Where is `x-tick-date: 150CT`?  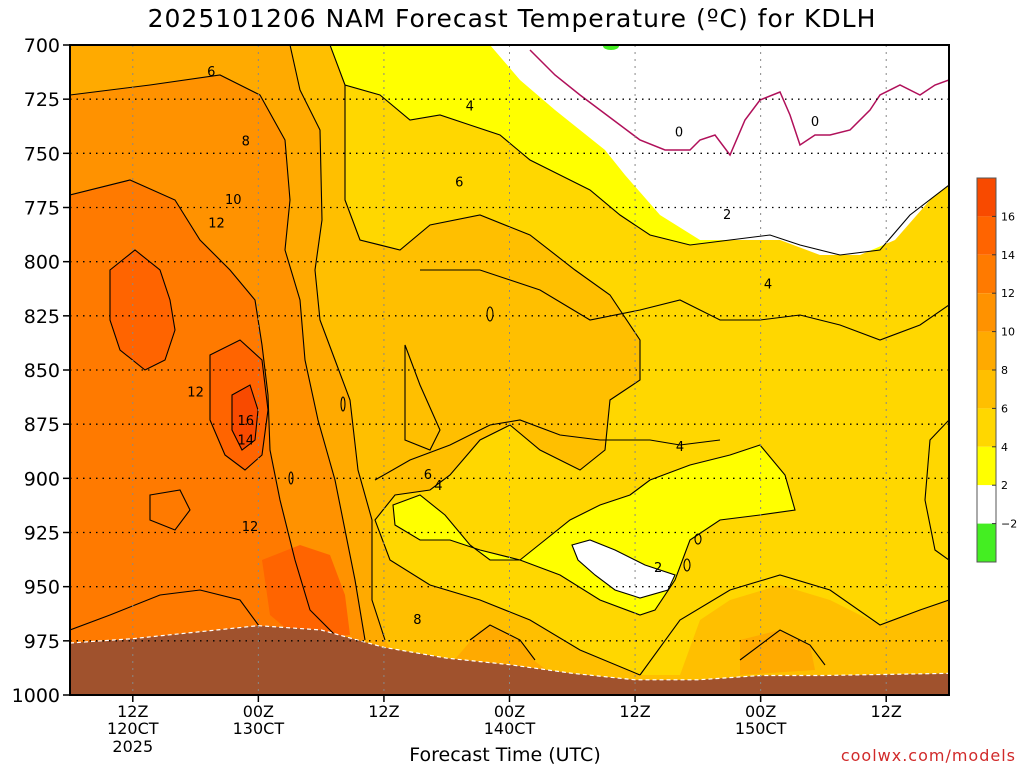
x-tick-date: 150CT is located at coordinates (761, 728).